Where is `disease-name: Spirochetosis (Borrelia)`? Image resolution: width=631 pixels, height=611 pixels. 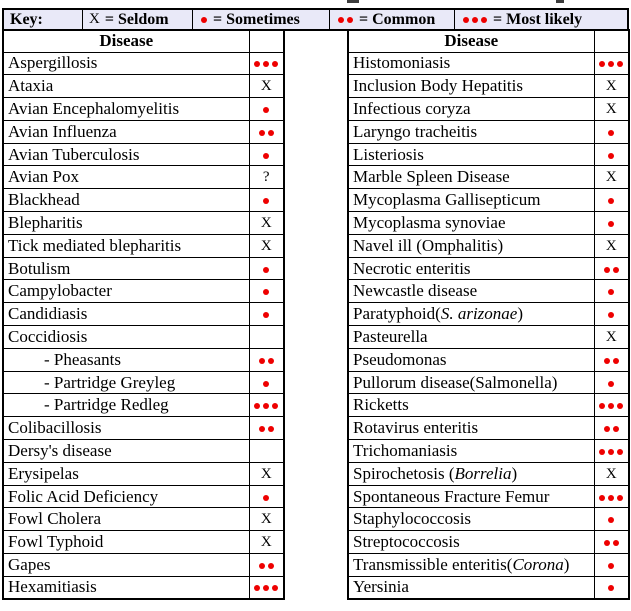 disease-name: Spirochetosis (Borrelia) is located at coordinates (471, 473).